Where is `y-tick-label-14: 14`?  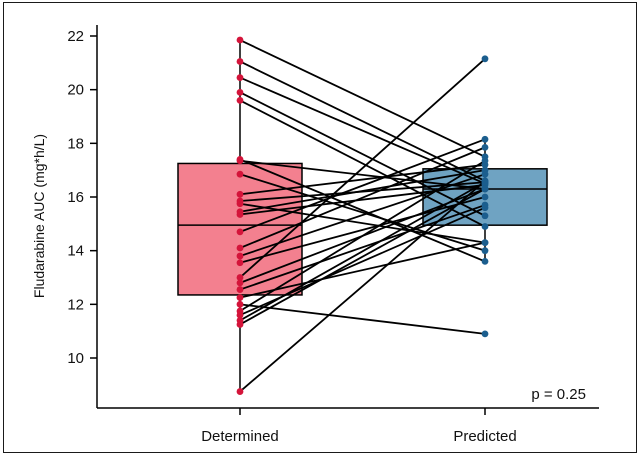 y-tick-label-14: 14 is located at coordinates (75, 251).